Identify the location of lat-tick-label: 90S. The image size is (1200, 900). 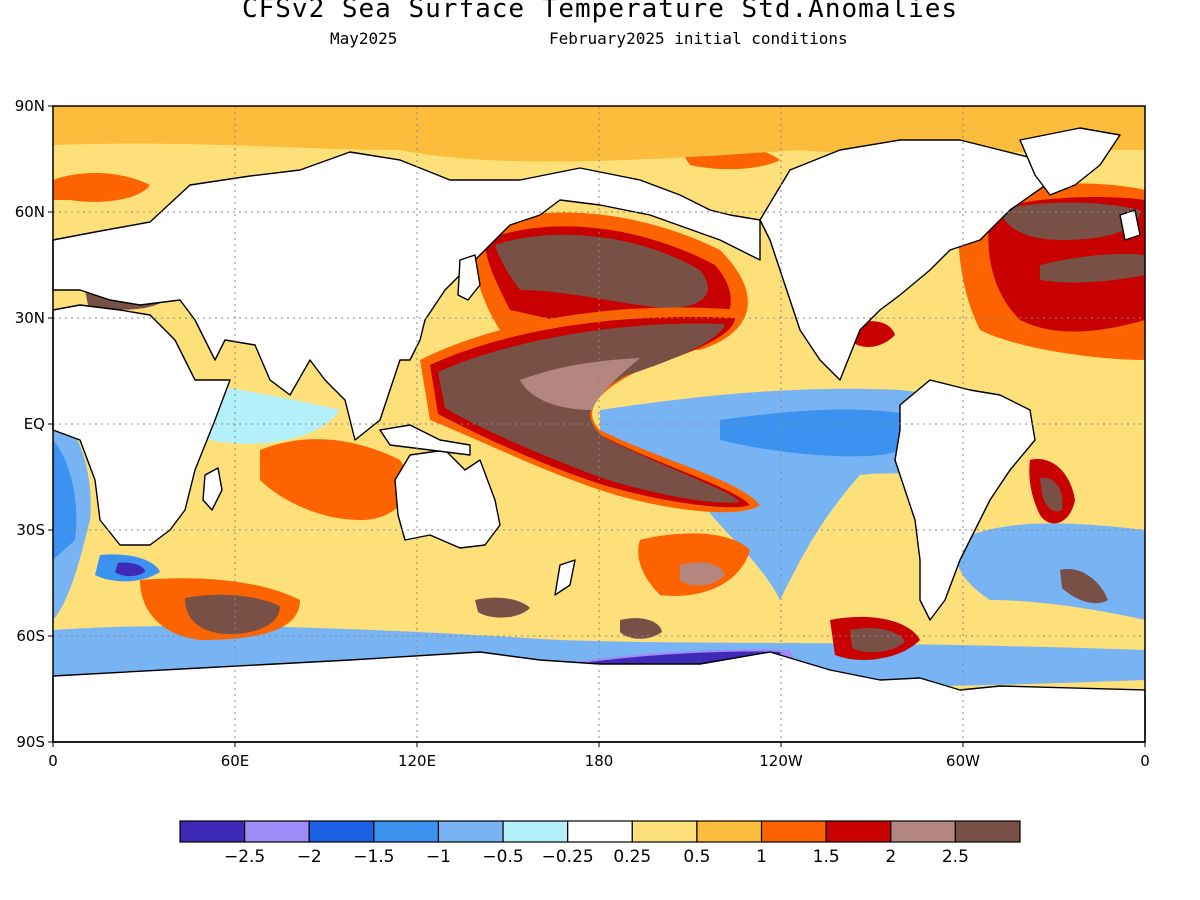
(30, 742).